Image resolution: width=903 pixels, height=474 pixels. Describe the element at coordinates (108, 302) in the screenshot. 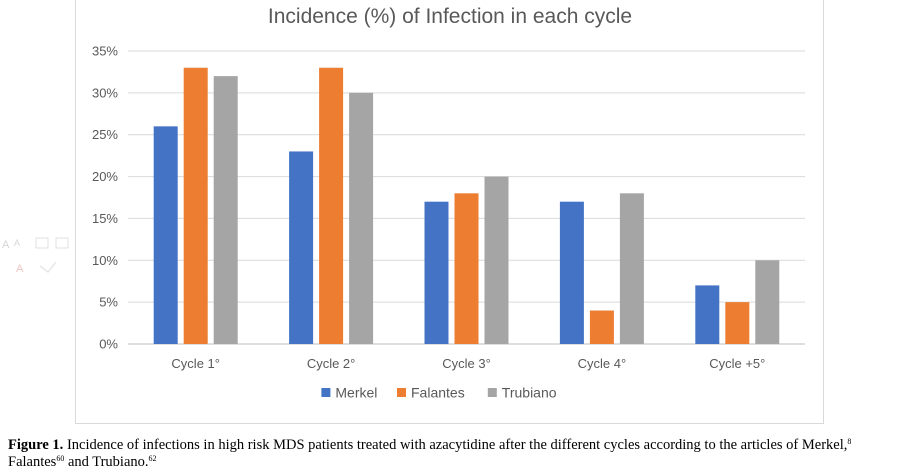

I see `y-tick-label: 5%` at that location.